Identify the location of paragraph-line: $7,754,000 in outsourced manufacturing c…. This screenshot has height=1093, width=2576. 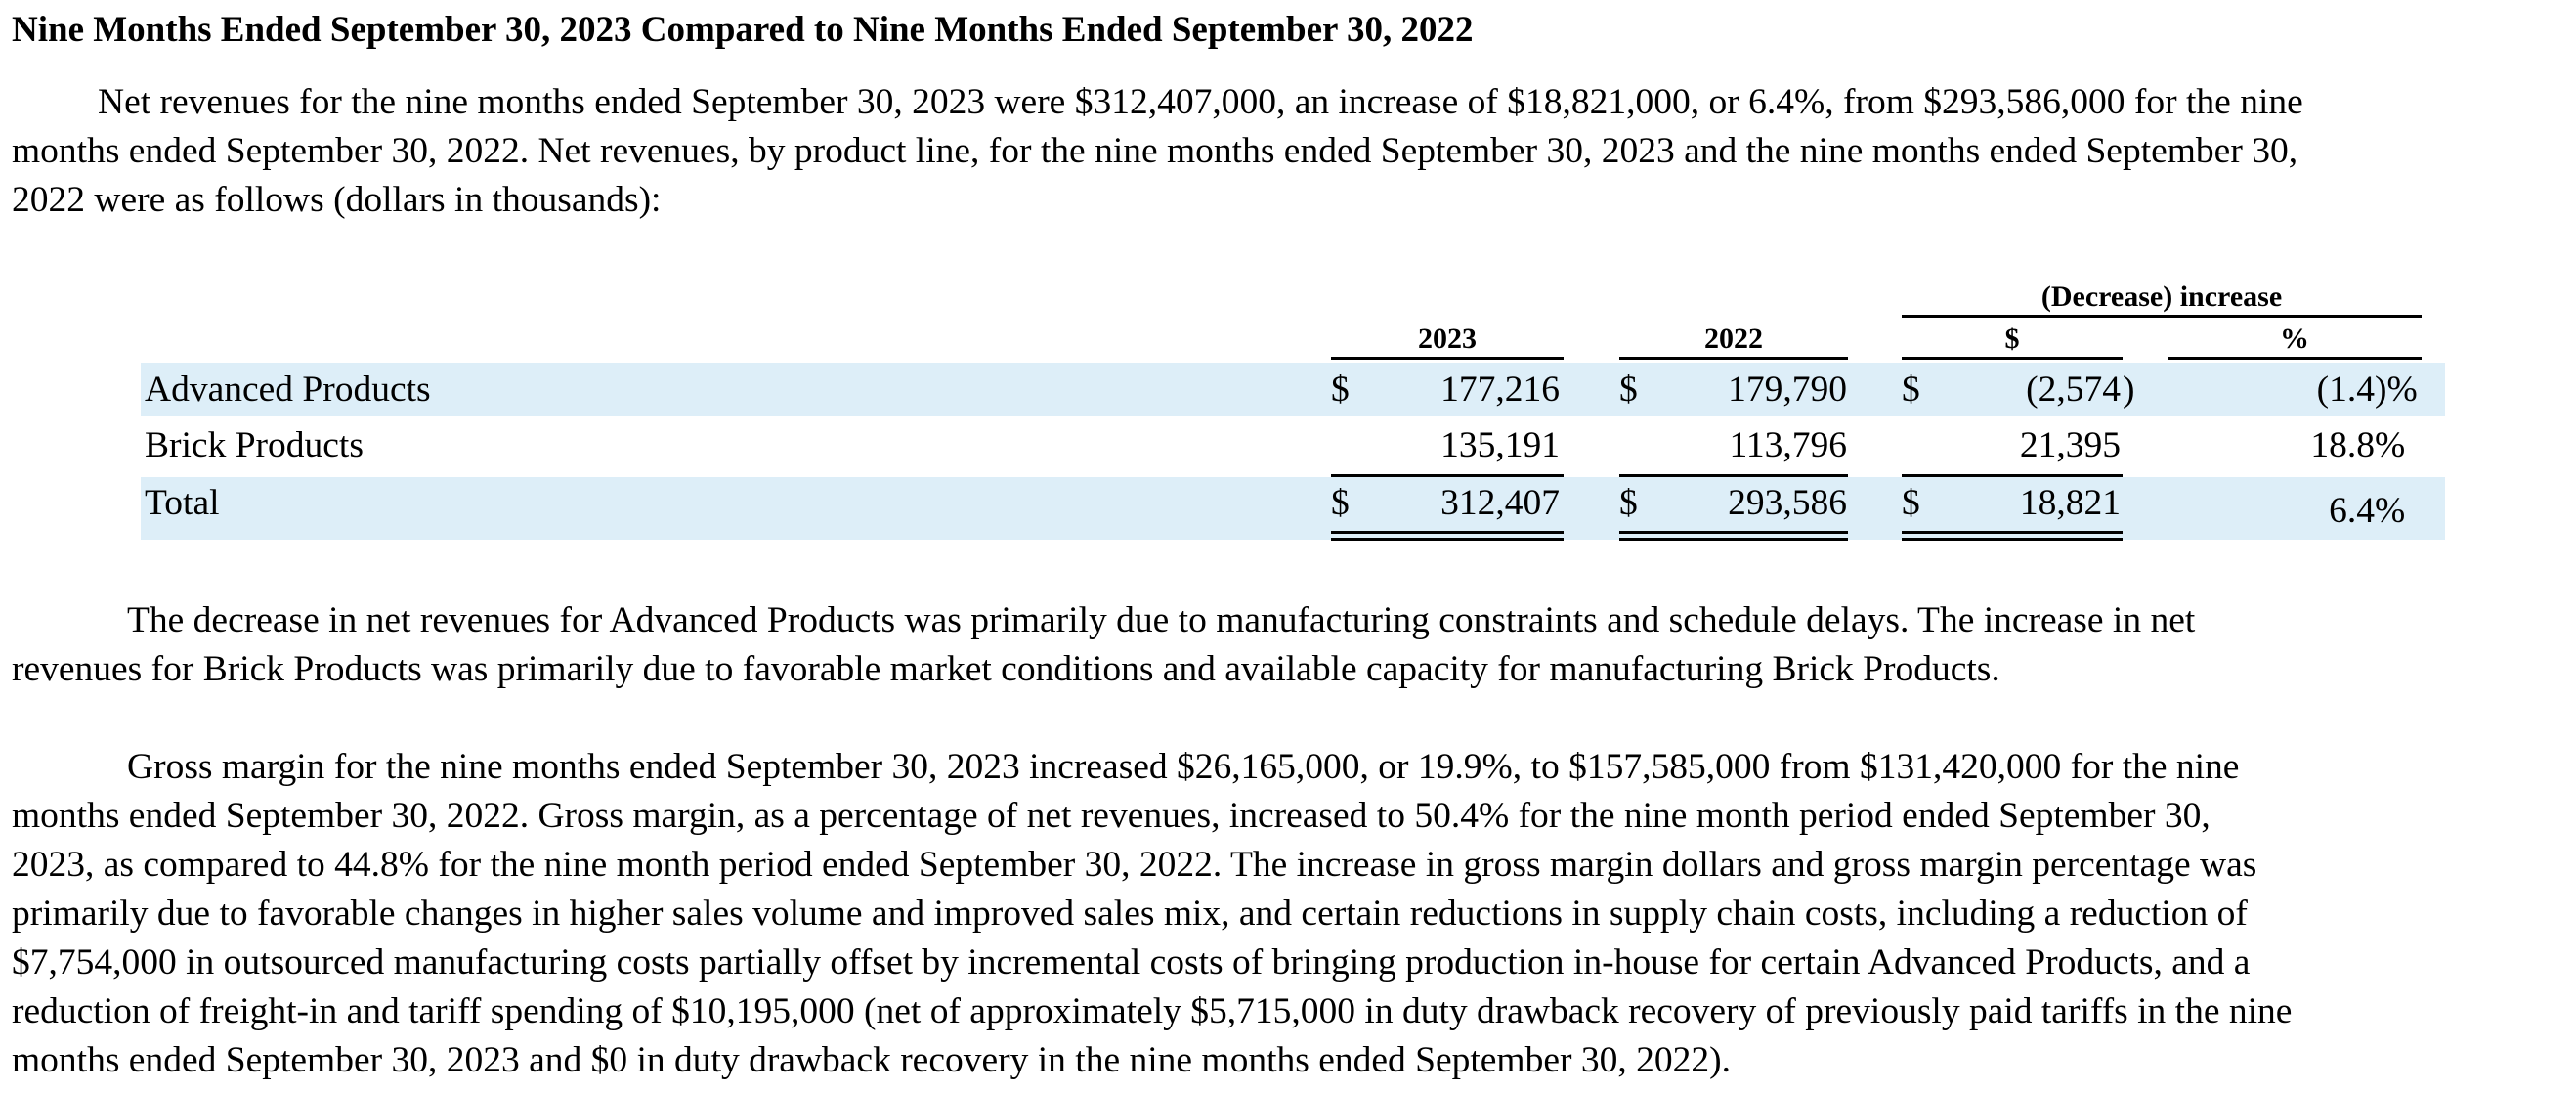
(1131, 963).